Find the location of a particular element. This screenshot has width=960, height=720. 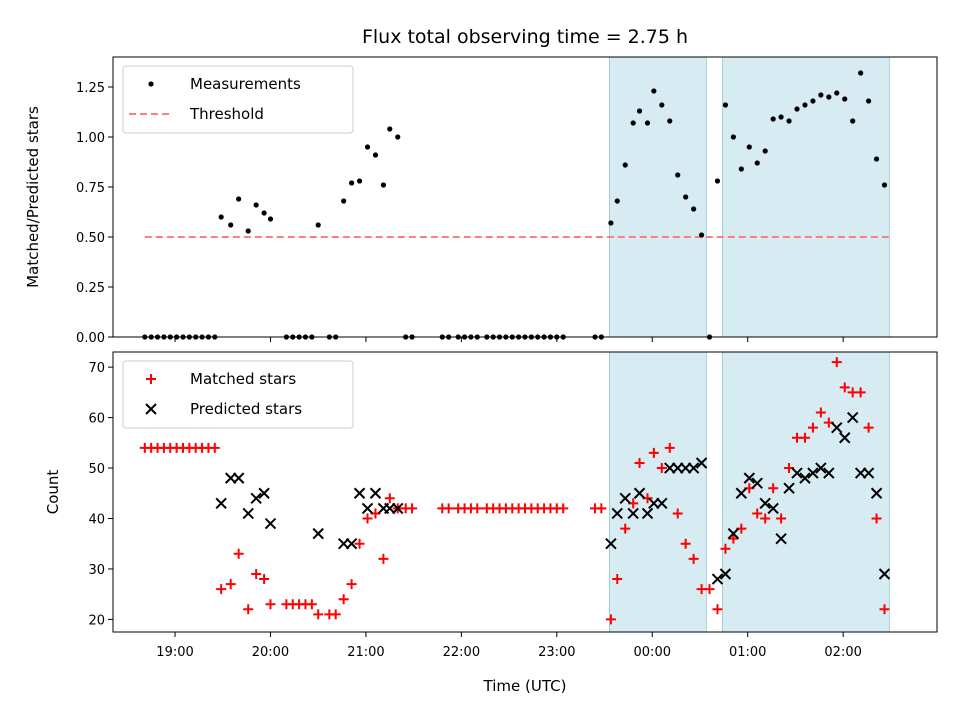

ratio-y-ticks: 0.00 0.25 0.50 0.75 1.00 1.25 is located at coordinates (94, 213).